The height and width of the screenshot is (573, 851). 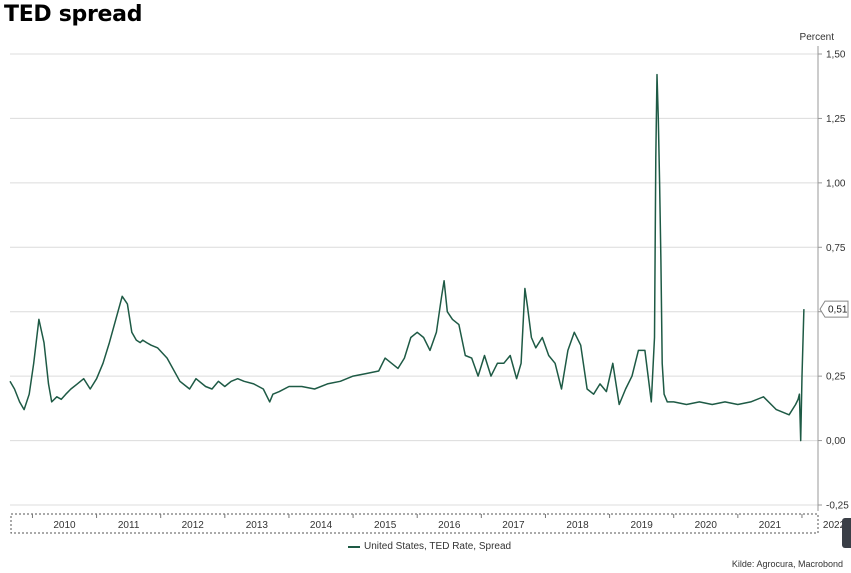 What do you see at coordinates (836, 55) in the screenshot?
I see `y-tick-label: 1,50` at bounding box center [836, 55].